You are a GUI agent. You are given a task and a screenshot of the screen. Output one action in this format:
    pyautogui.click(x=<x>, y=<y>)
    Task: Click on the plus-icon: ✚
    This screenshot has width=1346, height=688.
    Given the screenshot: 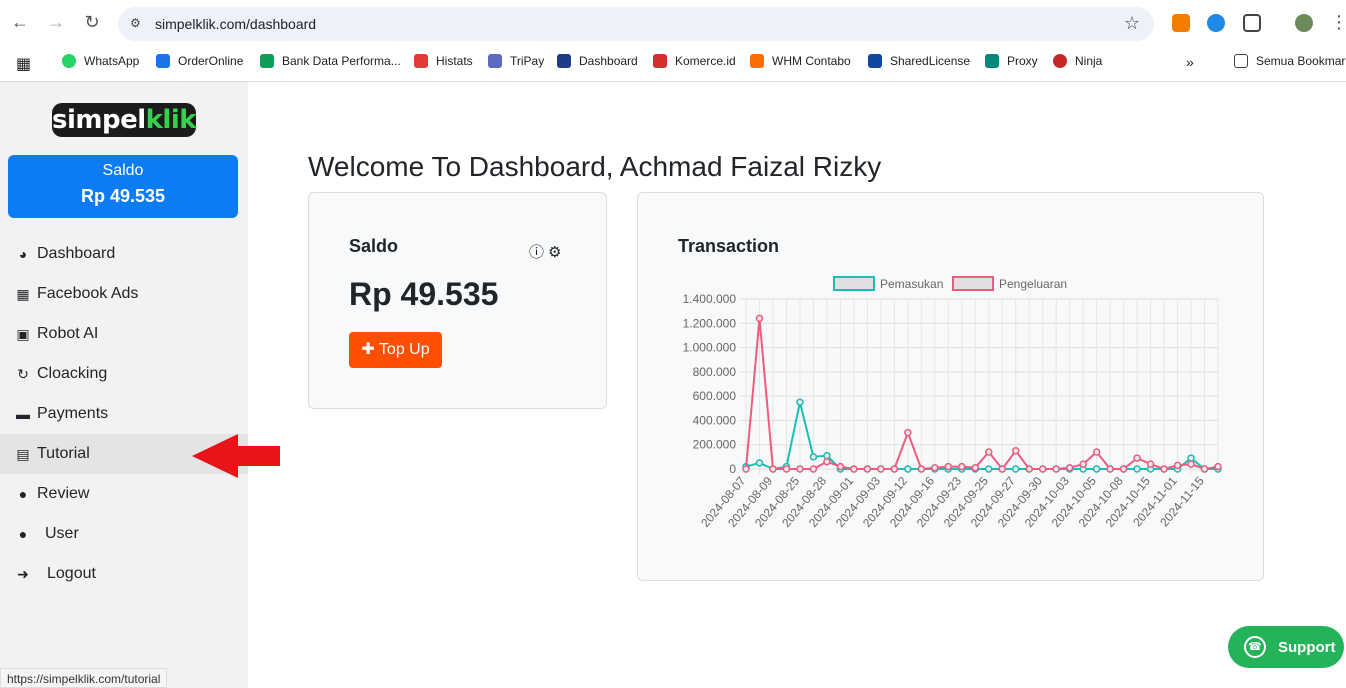 What is the action you would take?
    pyautogui.click(x=370, y=349)
    